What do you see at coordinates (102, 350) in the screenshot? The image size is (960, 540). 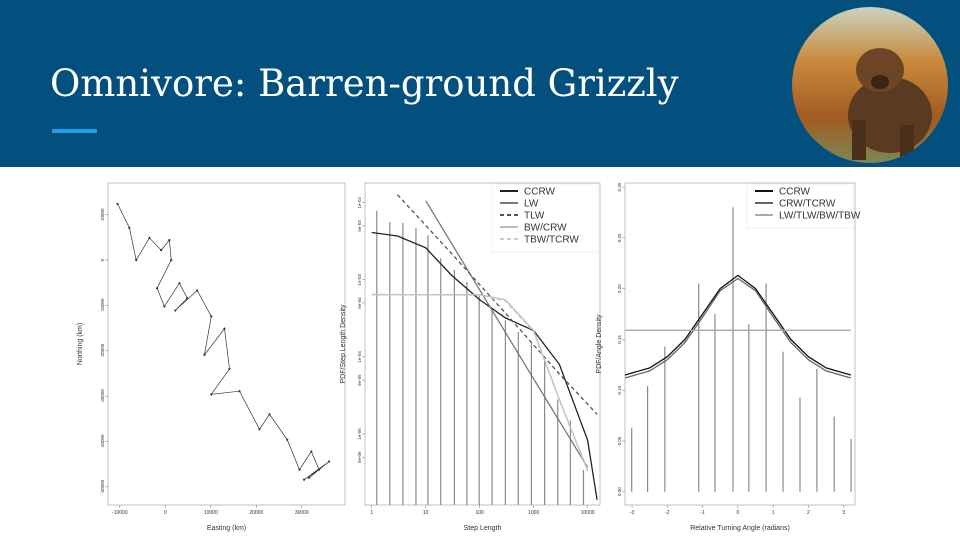 I see `y-tick-label: -20000` at bounding box center [102, 350].